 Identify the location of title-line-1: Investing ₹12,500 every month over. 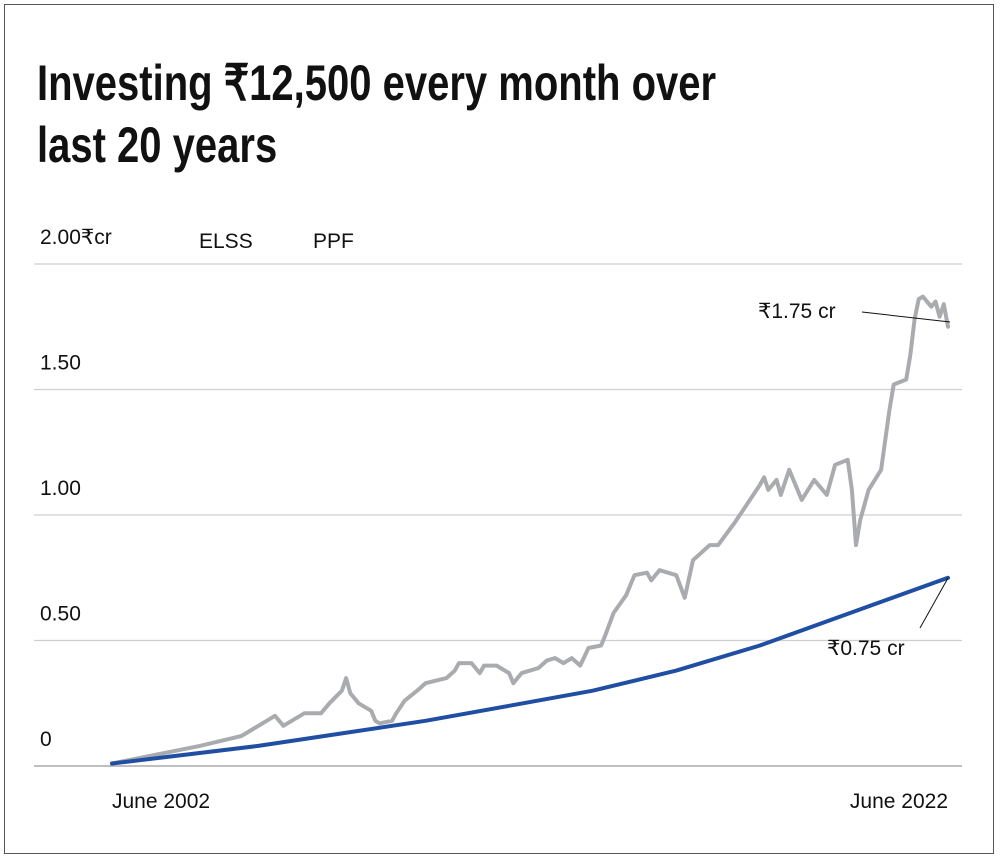
(377, 83).